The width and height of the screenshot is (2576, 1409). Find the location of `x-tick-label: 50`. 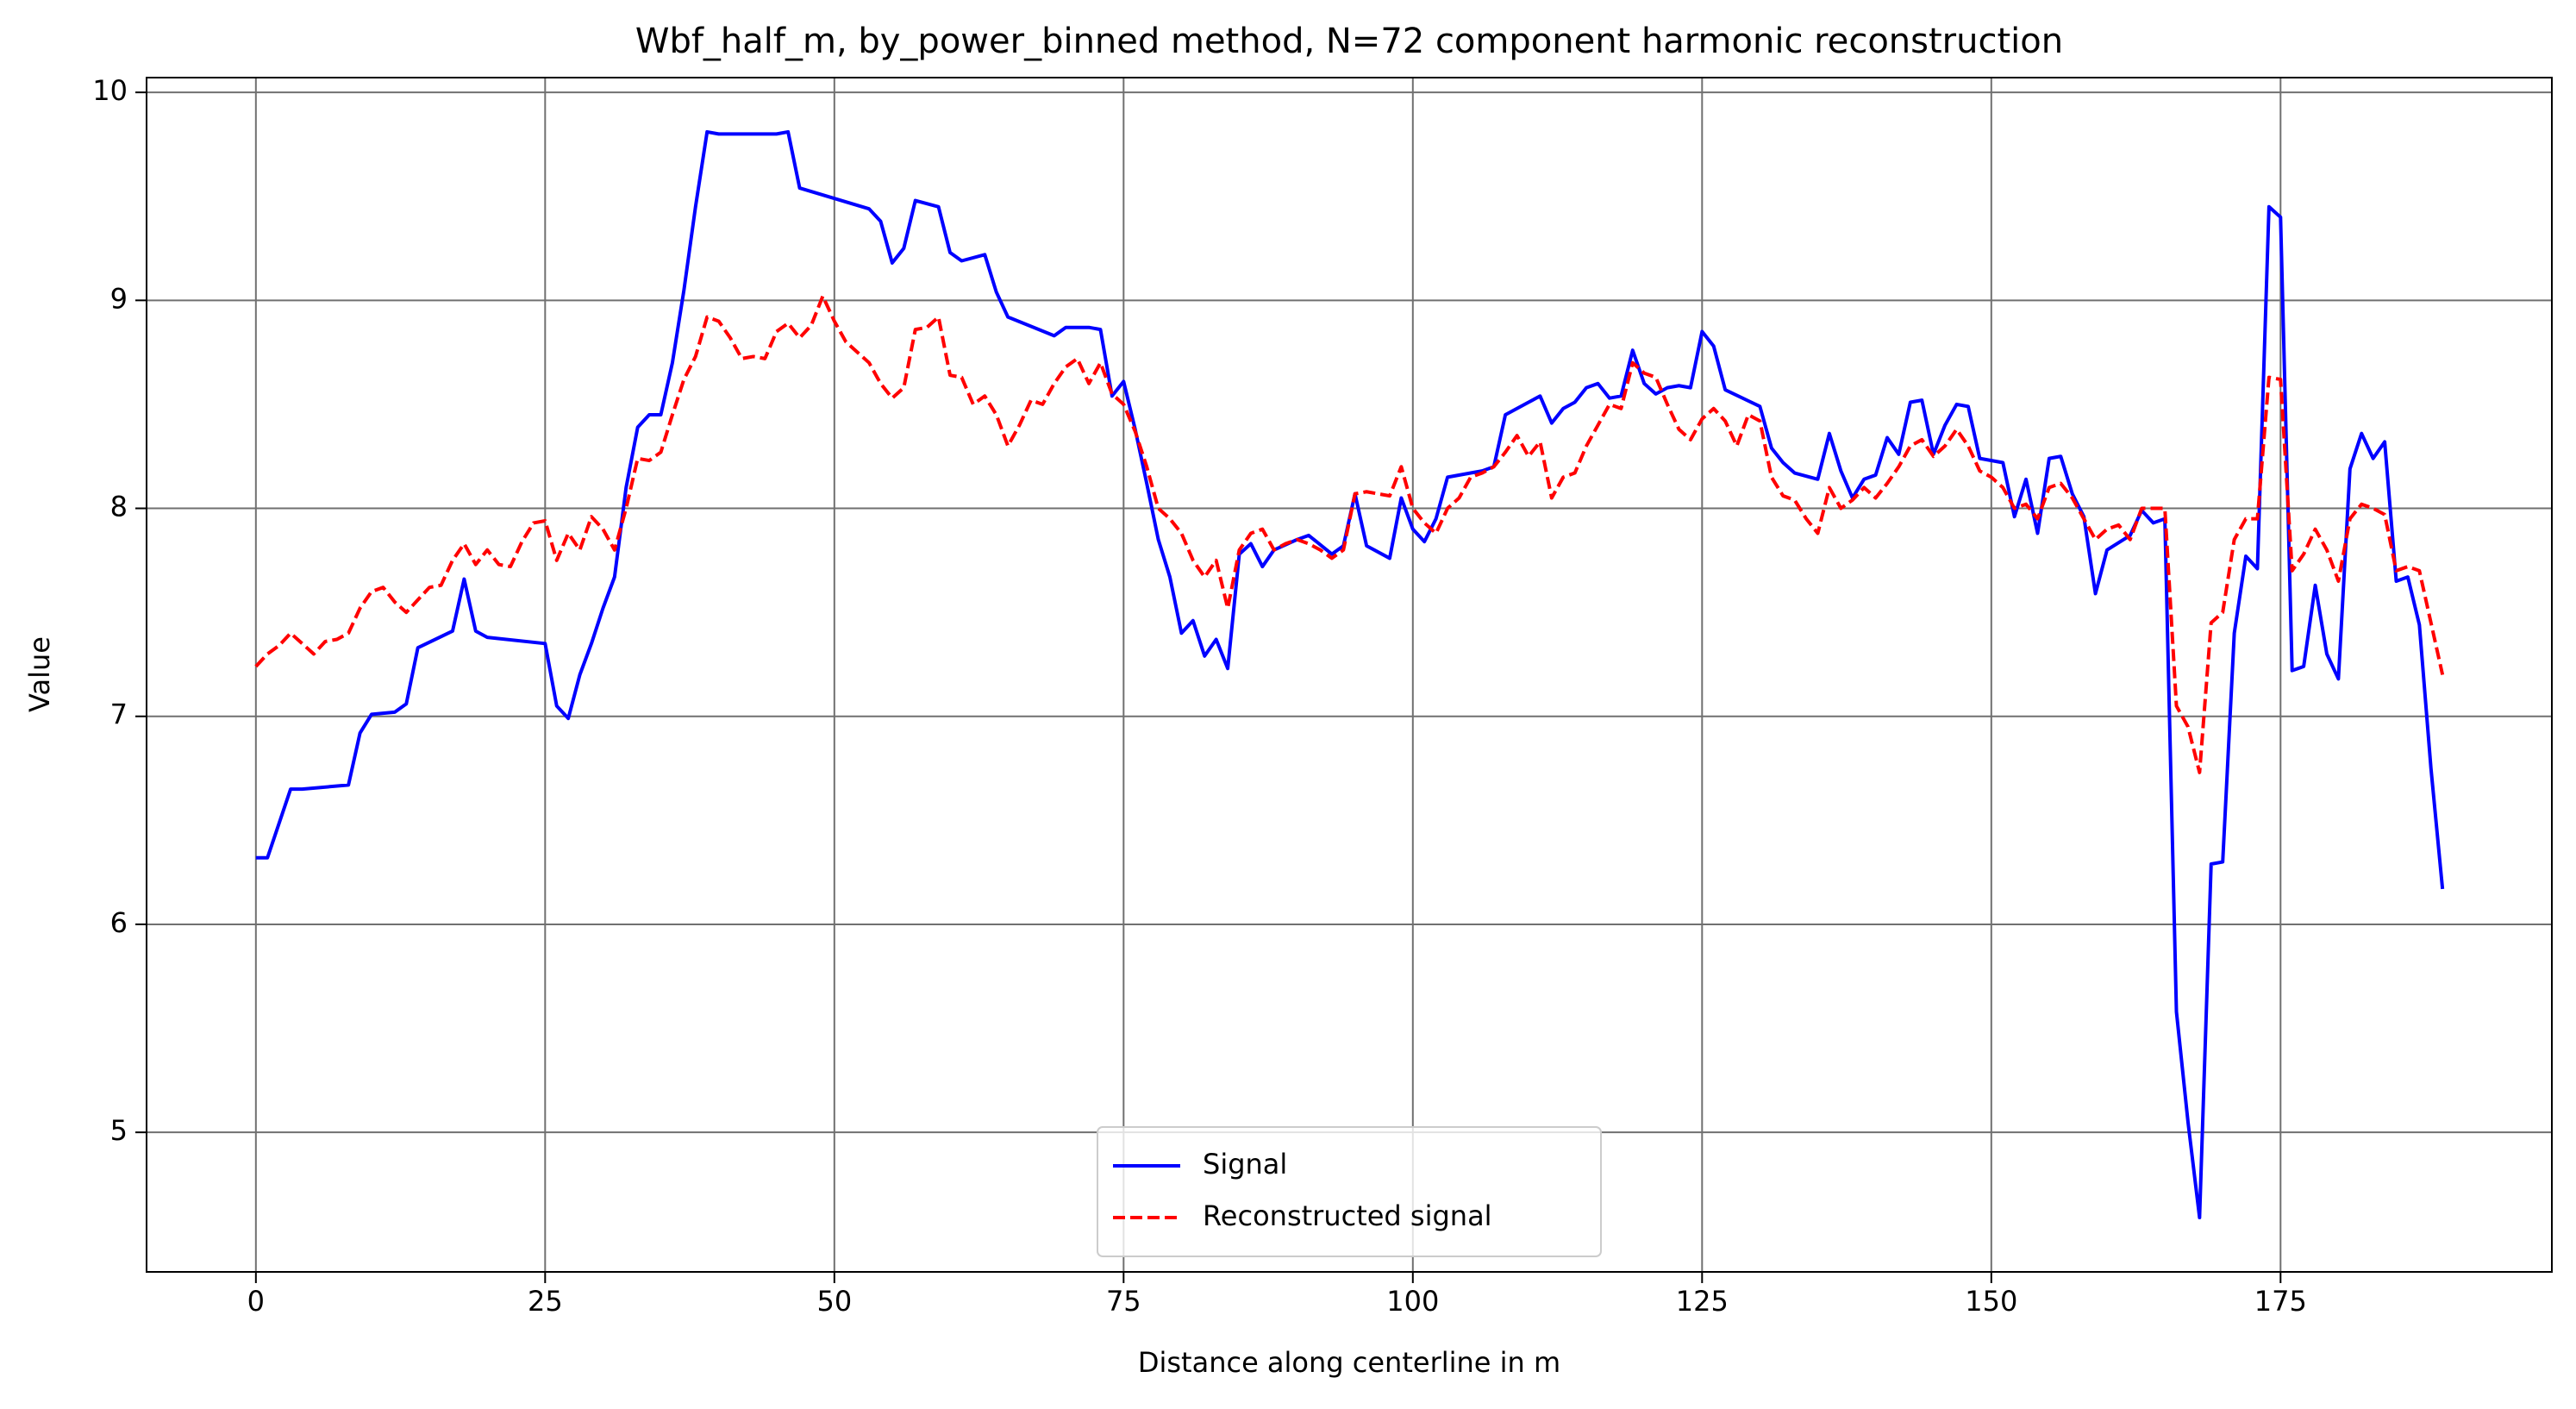

x-tick-label: 50 is located at coordinates (834, 1301).